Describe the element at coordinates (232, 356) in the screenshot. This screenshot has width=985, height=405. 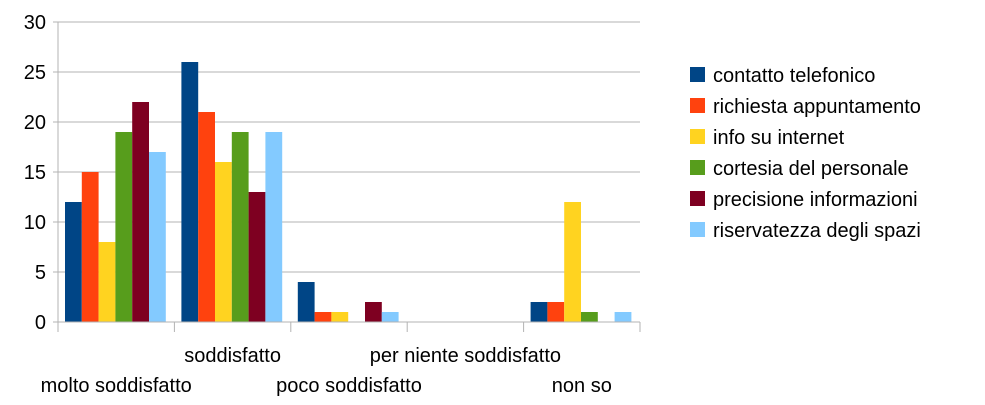
I see `x-category-label: soddisfatto` at that location.